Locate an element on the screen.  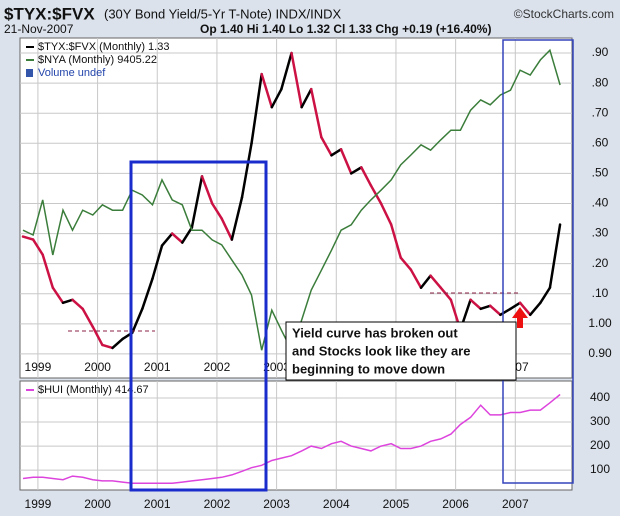
y-tick-label: 400 is located at coordinates (600, 397).